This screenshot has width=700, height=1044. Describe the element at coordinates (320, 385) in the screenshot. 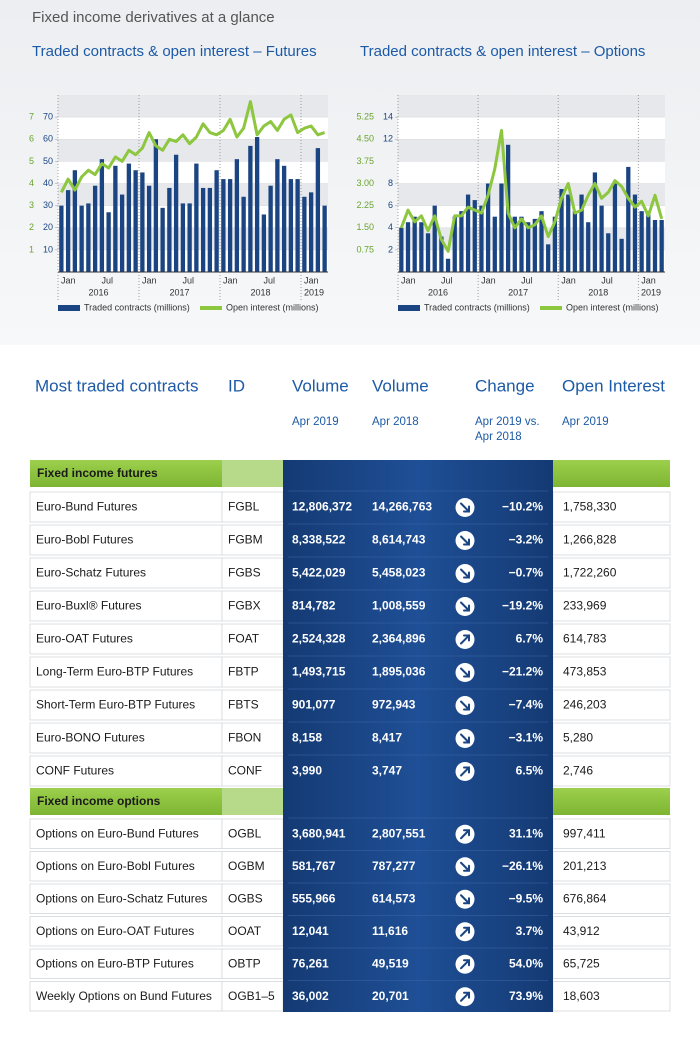

I see `column-header: Volume` at that location.